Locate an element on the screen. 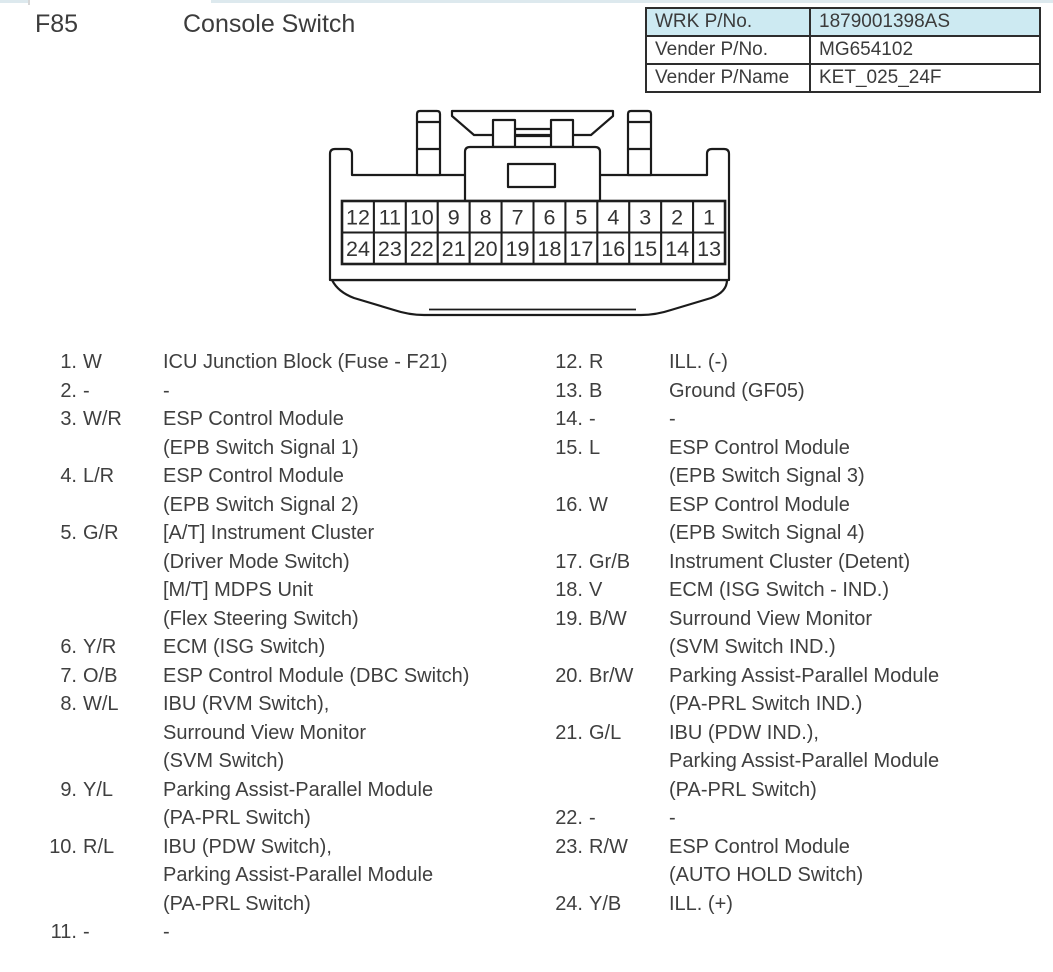 The width and height of the screenshot is (1053, 972). pin-cell-number: 15 is located at coordinates (645, 249).